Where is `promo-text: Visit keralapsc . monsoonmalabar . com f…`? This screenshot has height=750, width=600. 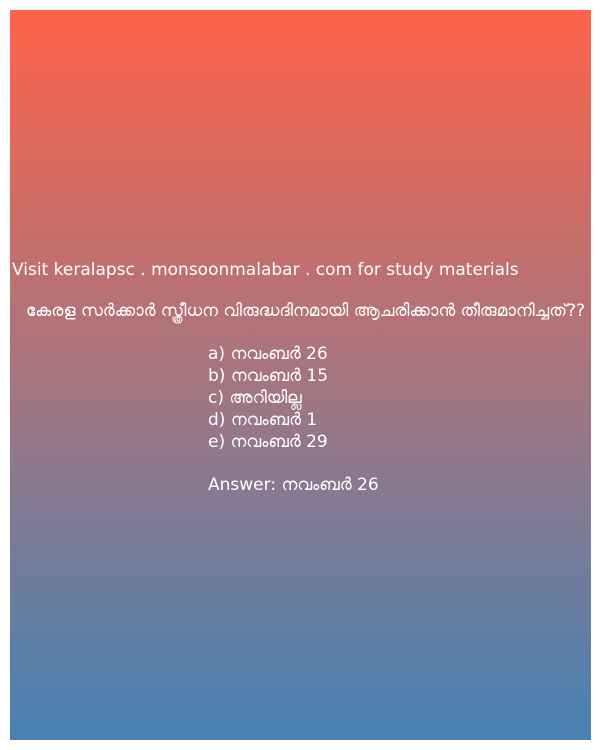
promo-text: Visit keralapsc . monsoonmalabar . com f… is located at coordinates (265, 270).